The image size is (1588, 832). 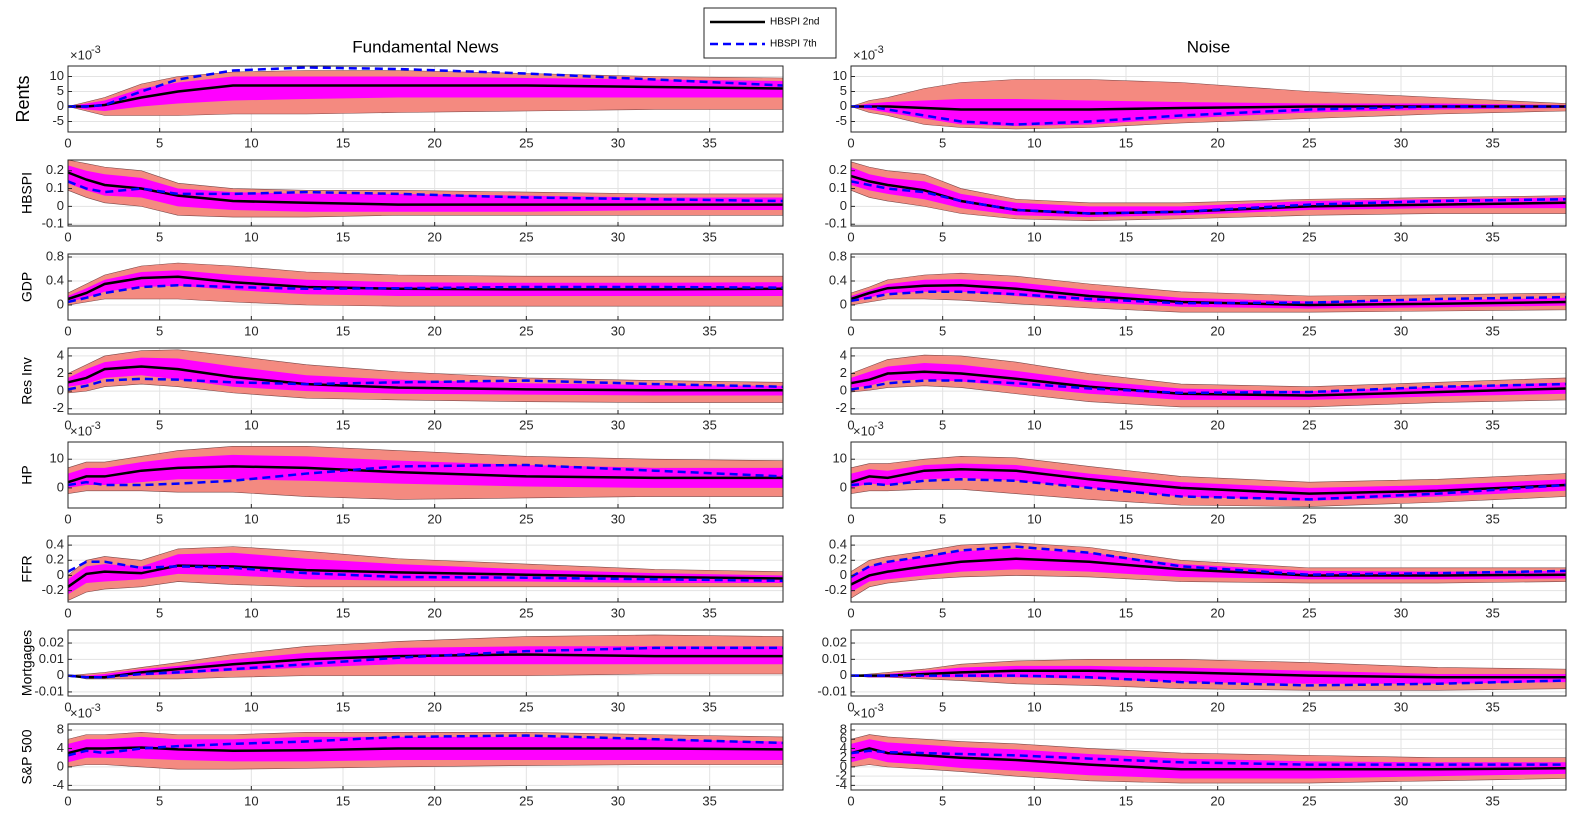 I want to click on y-axis-label: Res Inv, so click(x=27, y=380).